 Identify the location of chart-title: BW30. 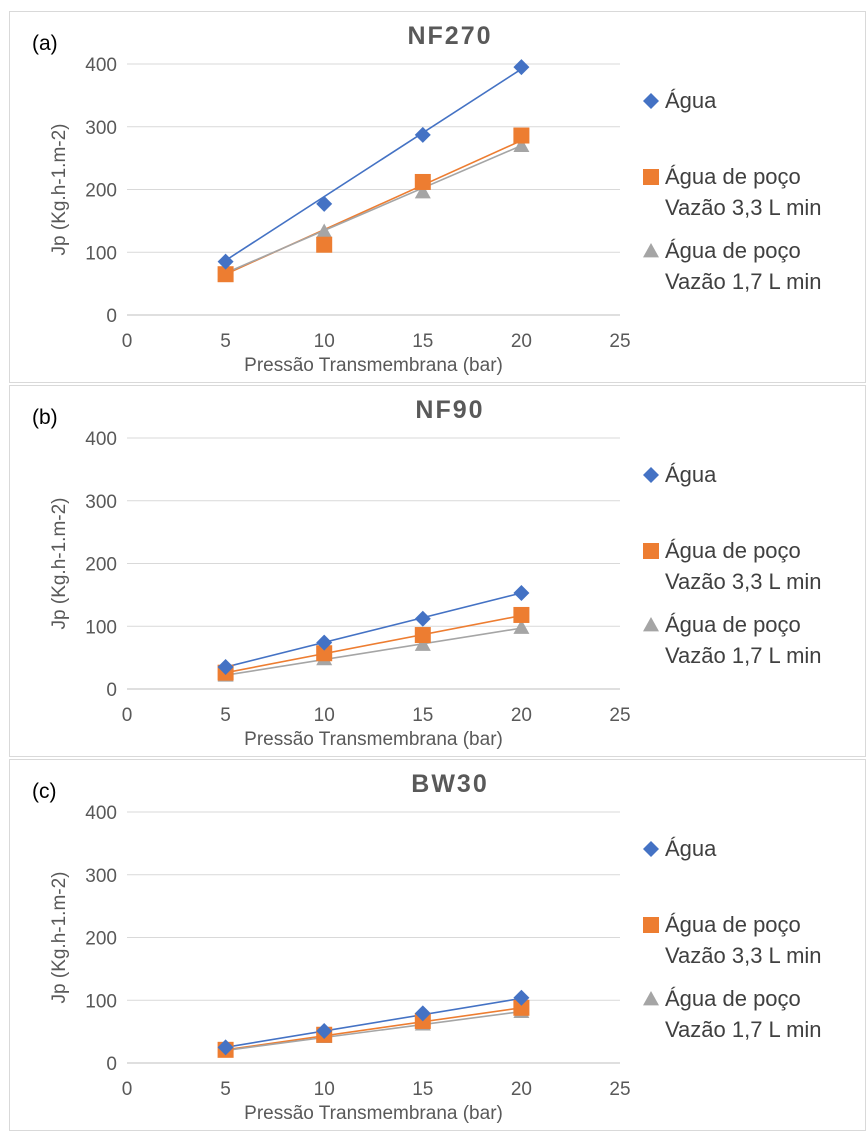
(449, 784).